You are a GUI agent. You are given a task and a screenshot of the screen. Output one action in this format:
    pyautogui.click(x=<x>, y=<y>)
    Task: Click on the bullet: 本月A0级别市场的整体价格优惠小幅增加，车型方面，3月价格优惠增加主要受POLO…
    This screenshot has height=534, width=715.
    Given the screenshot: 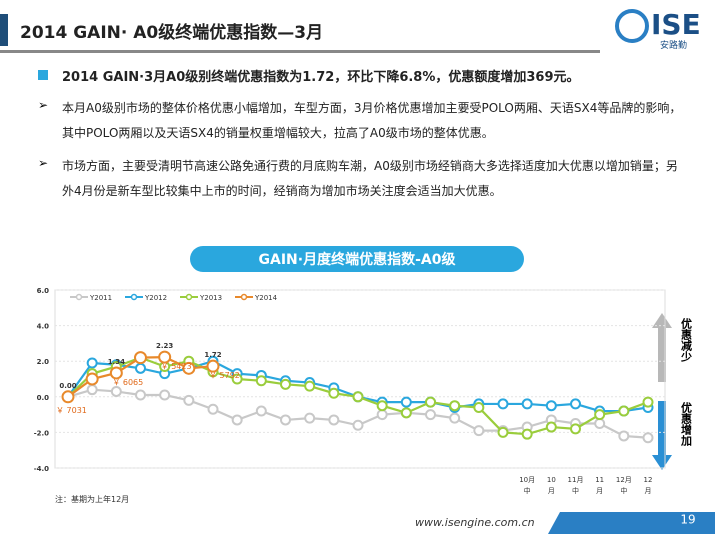 What is the action you would take?
    pyautogui.click(x=372, y=120)
    